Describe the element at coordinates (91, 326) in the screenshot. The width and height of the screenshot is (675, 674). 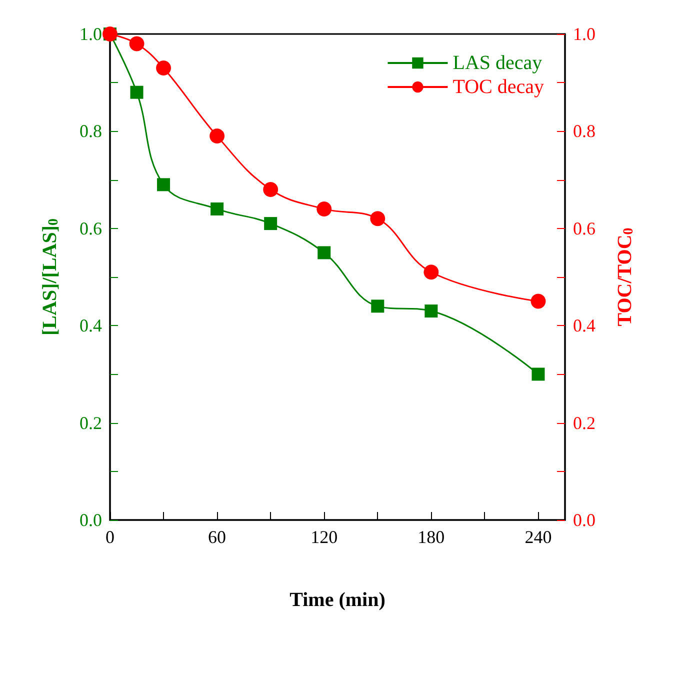
I see `y-tick-label: 0.4` at that location.